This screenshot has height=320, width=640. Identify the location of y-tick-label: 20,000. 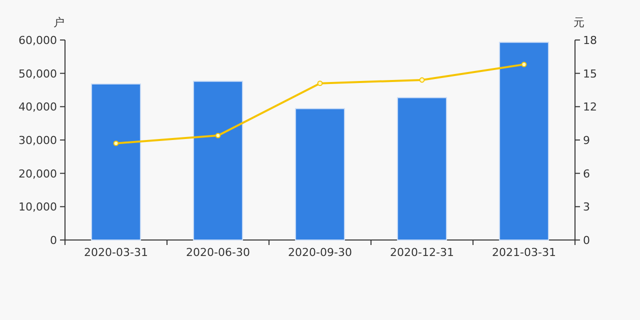
(37, 173).